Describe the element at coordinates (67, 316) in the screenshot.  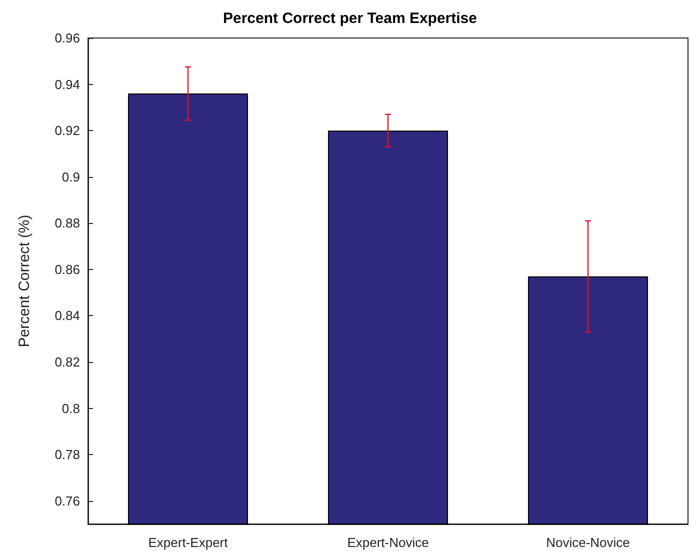
I see `y-tick-label: 0.84` at that location.